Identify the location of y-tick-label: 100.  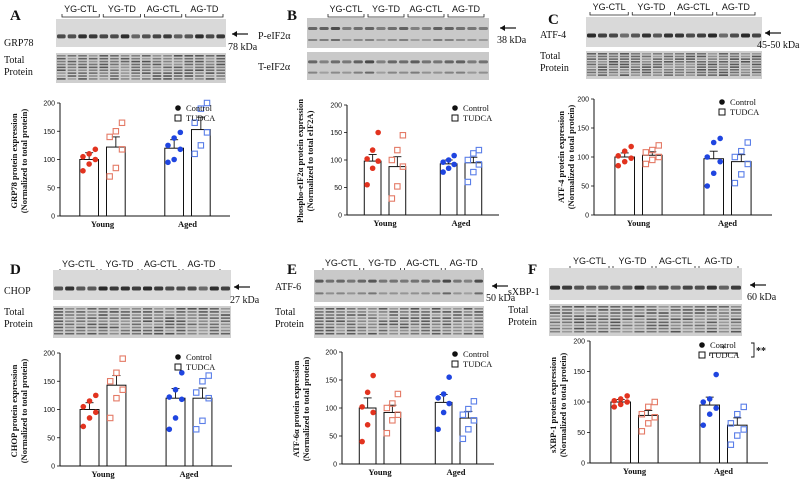
(49, 160).